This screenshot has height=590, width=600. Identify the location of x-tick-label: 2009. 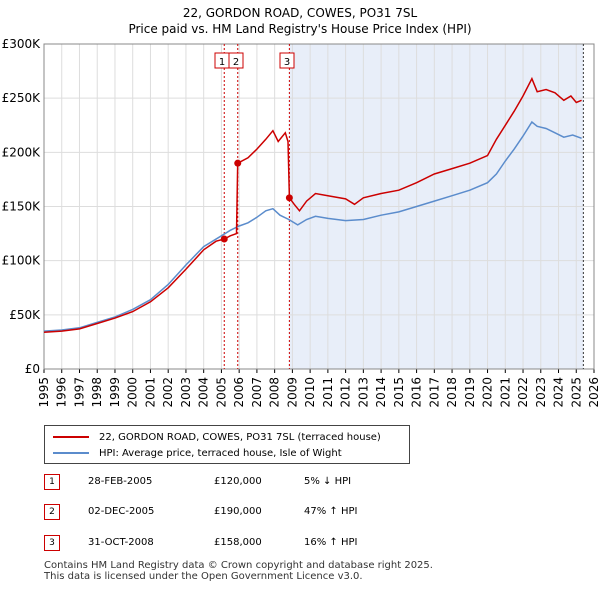
(292, 392).